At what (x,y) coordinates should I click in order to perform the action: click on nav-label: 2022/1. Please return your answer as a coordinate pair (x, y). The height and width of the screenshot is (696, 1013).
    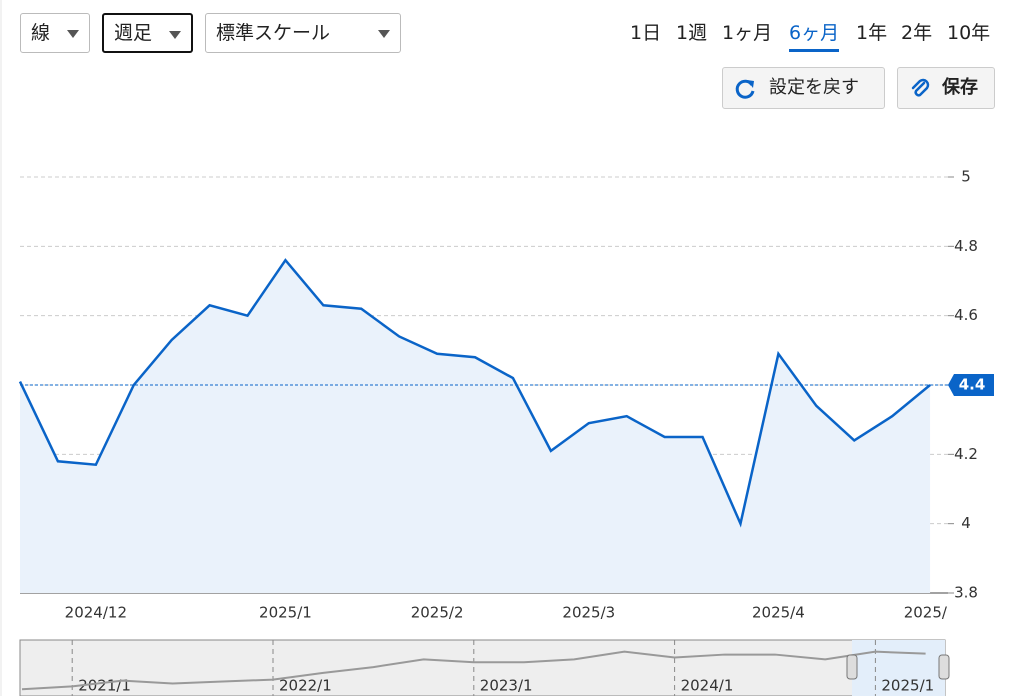
    Looking at the image, I should click on (305, 686).